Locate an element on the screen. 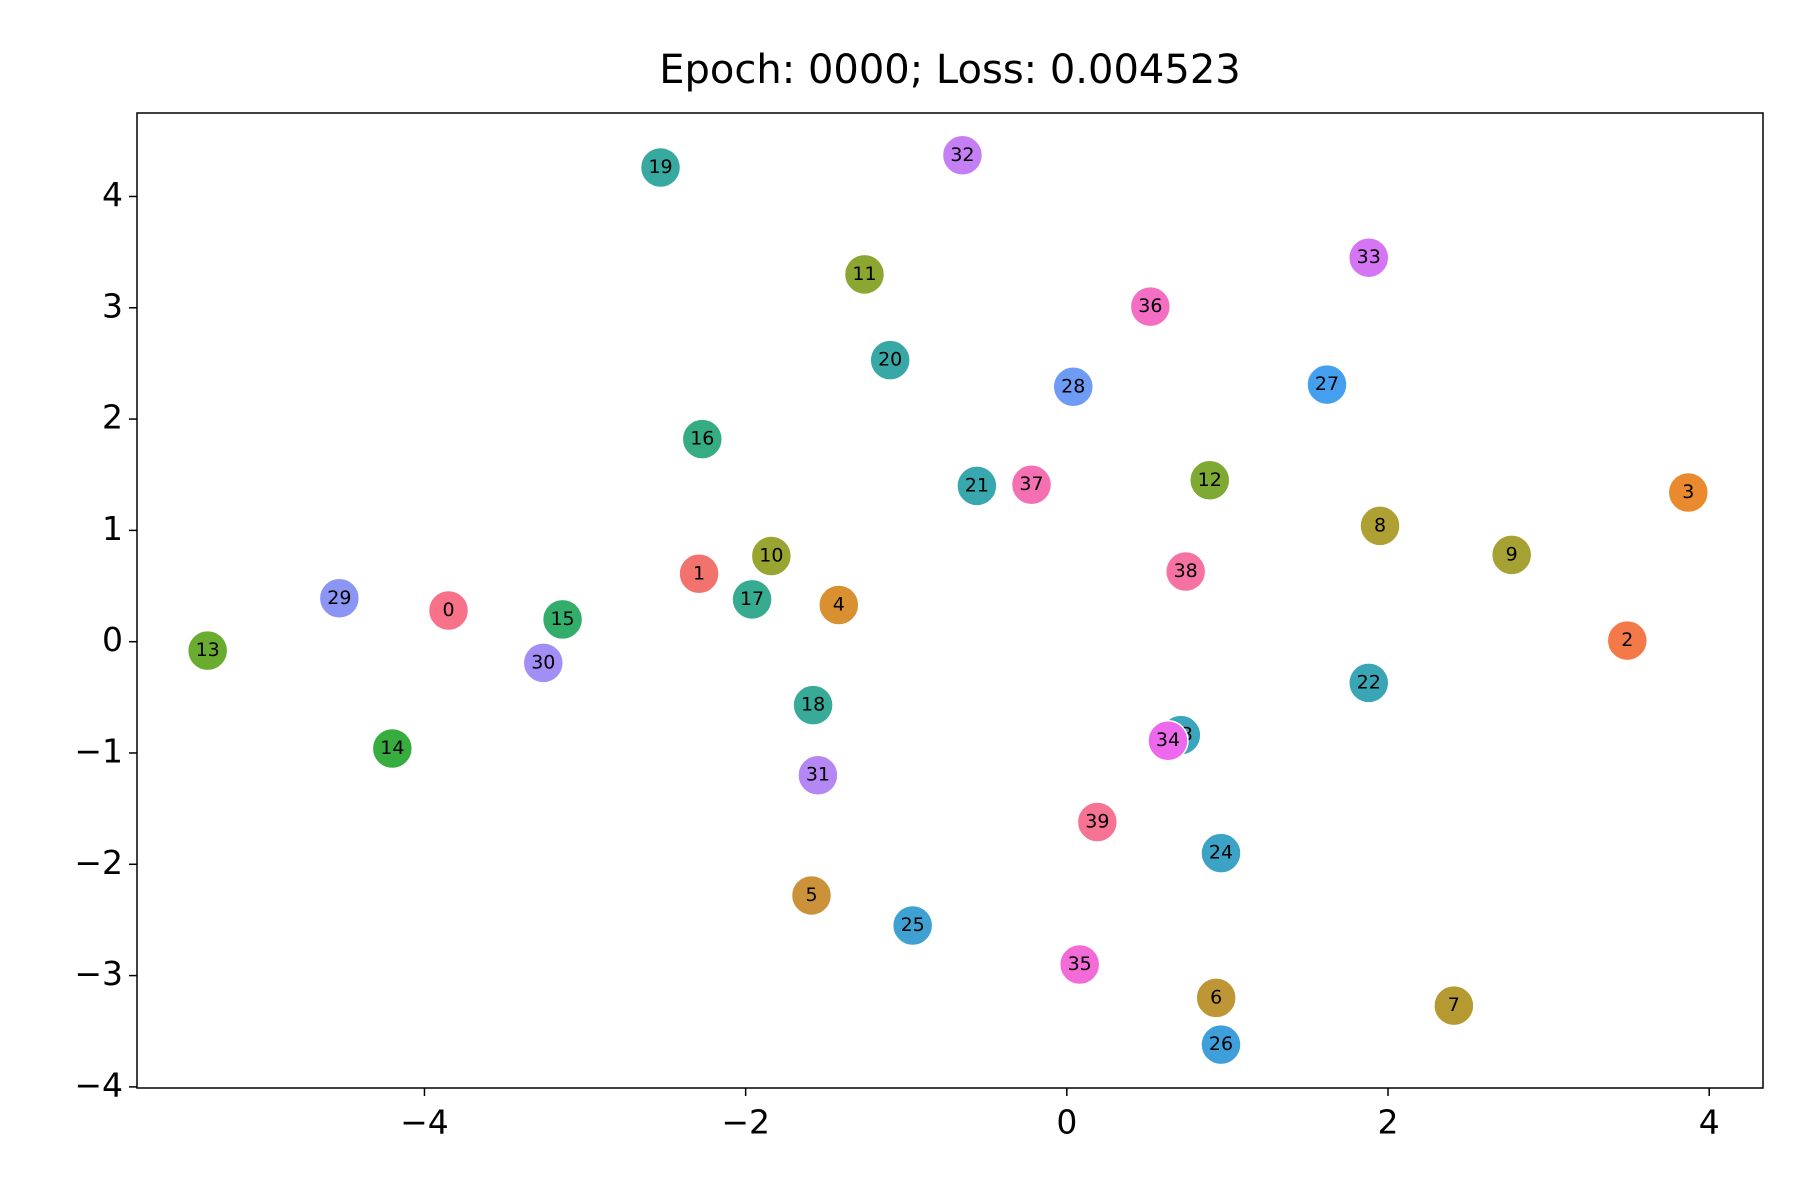 This screenshot has height=1200, width=1800. point-label: 2 is located at coordinates (1627, 640).